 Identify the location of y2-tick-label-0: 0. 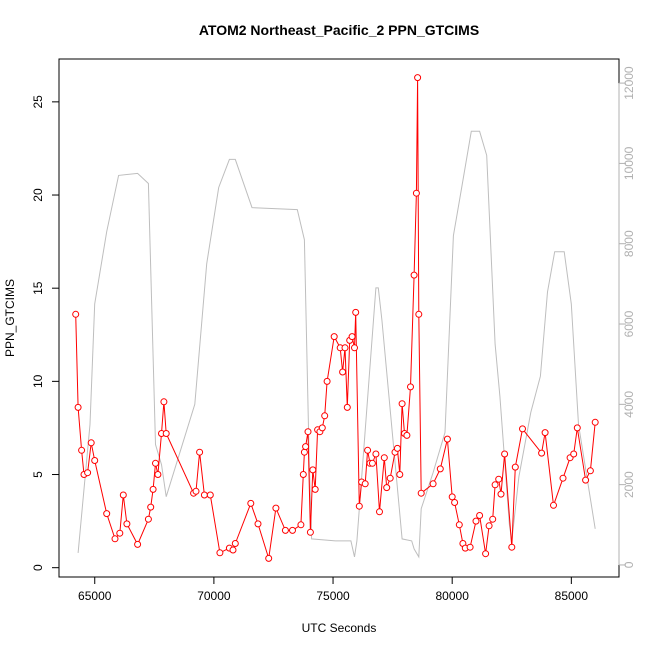
(629, 564).